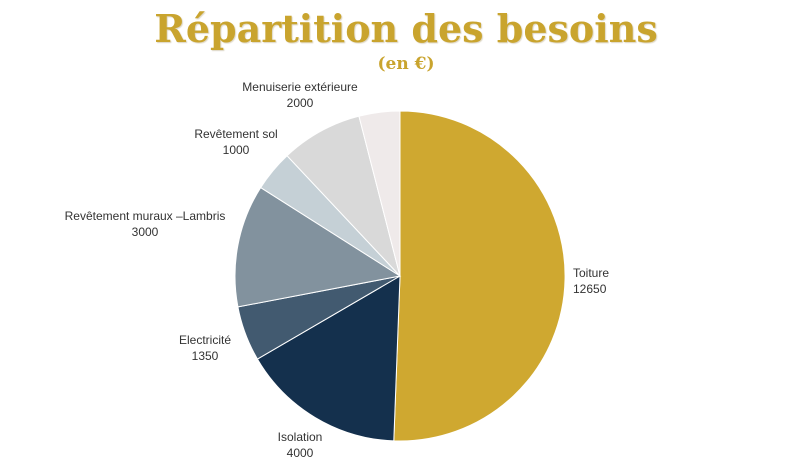 The image size is (812, 466). I want to click on chart-title: Répartition des besoins, so click(406, 28).